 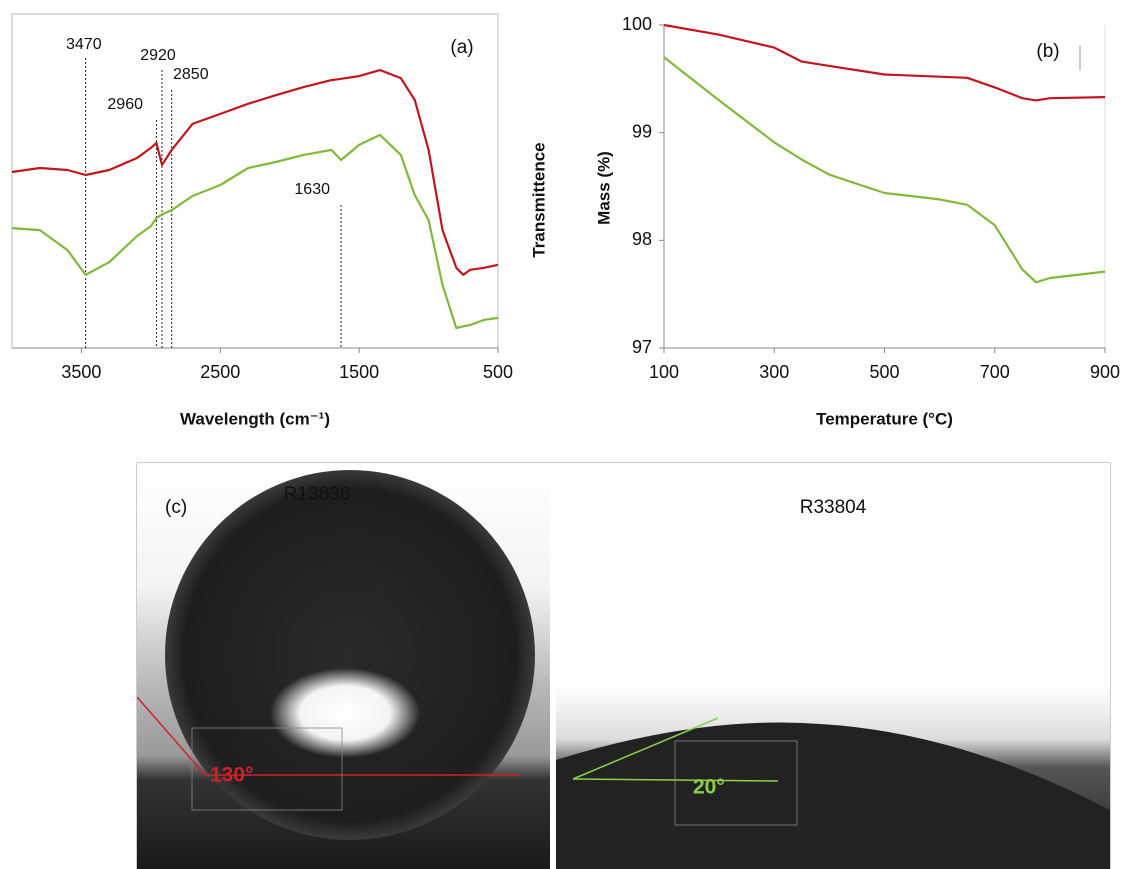 What do you see at coordinates (359, 372) in the screenshot?
I see `x-tick-label: 1500` at bounding box center [359, 372].